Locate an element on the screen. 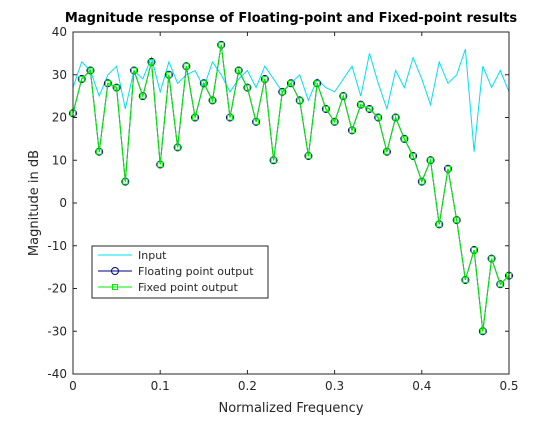 The image size is (560, 424). x-axis-label: Normalized Frequency is located at coordinates (290, 408).